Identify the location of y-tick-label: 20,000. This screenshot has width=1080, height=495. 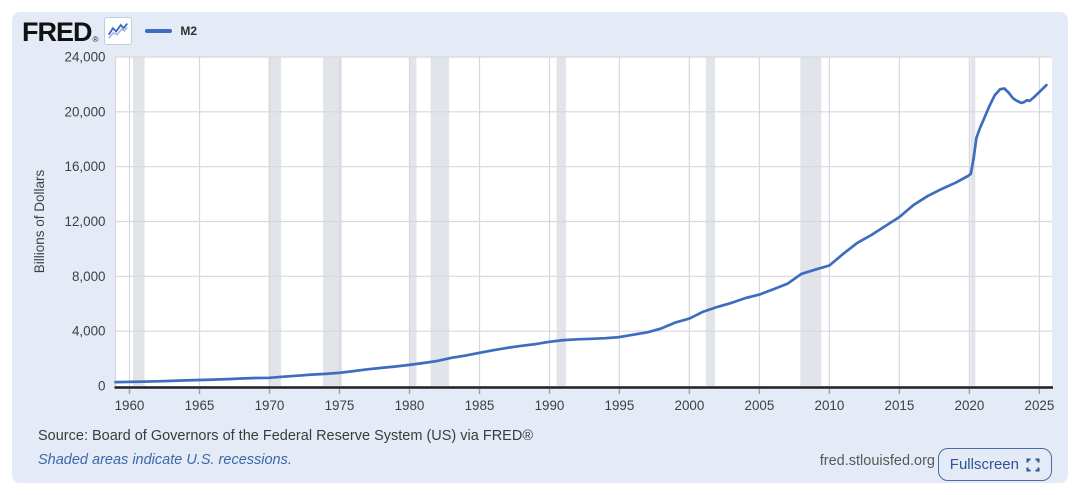
(85, 111).